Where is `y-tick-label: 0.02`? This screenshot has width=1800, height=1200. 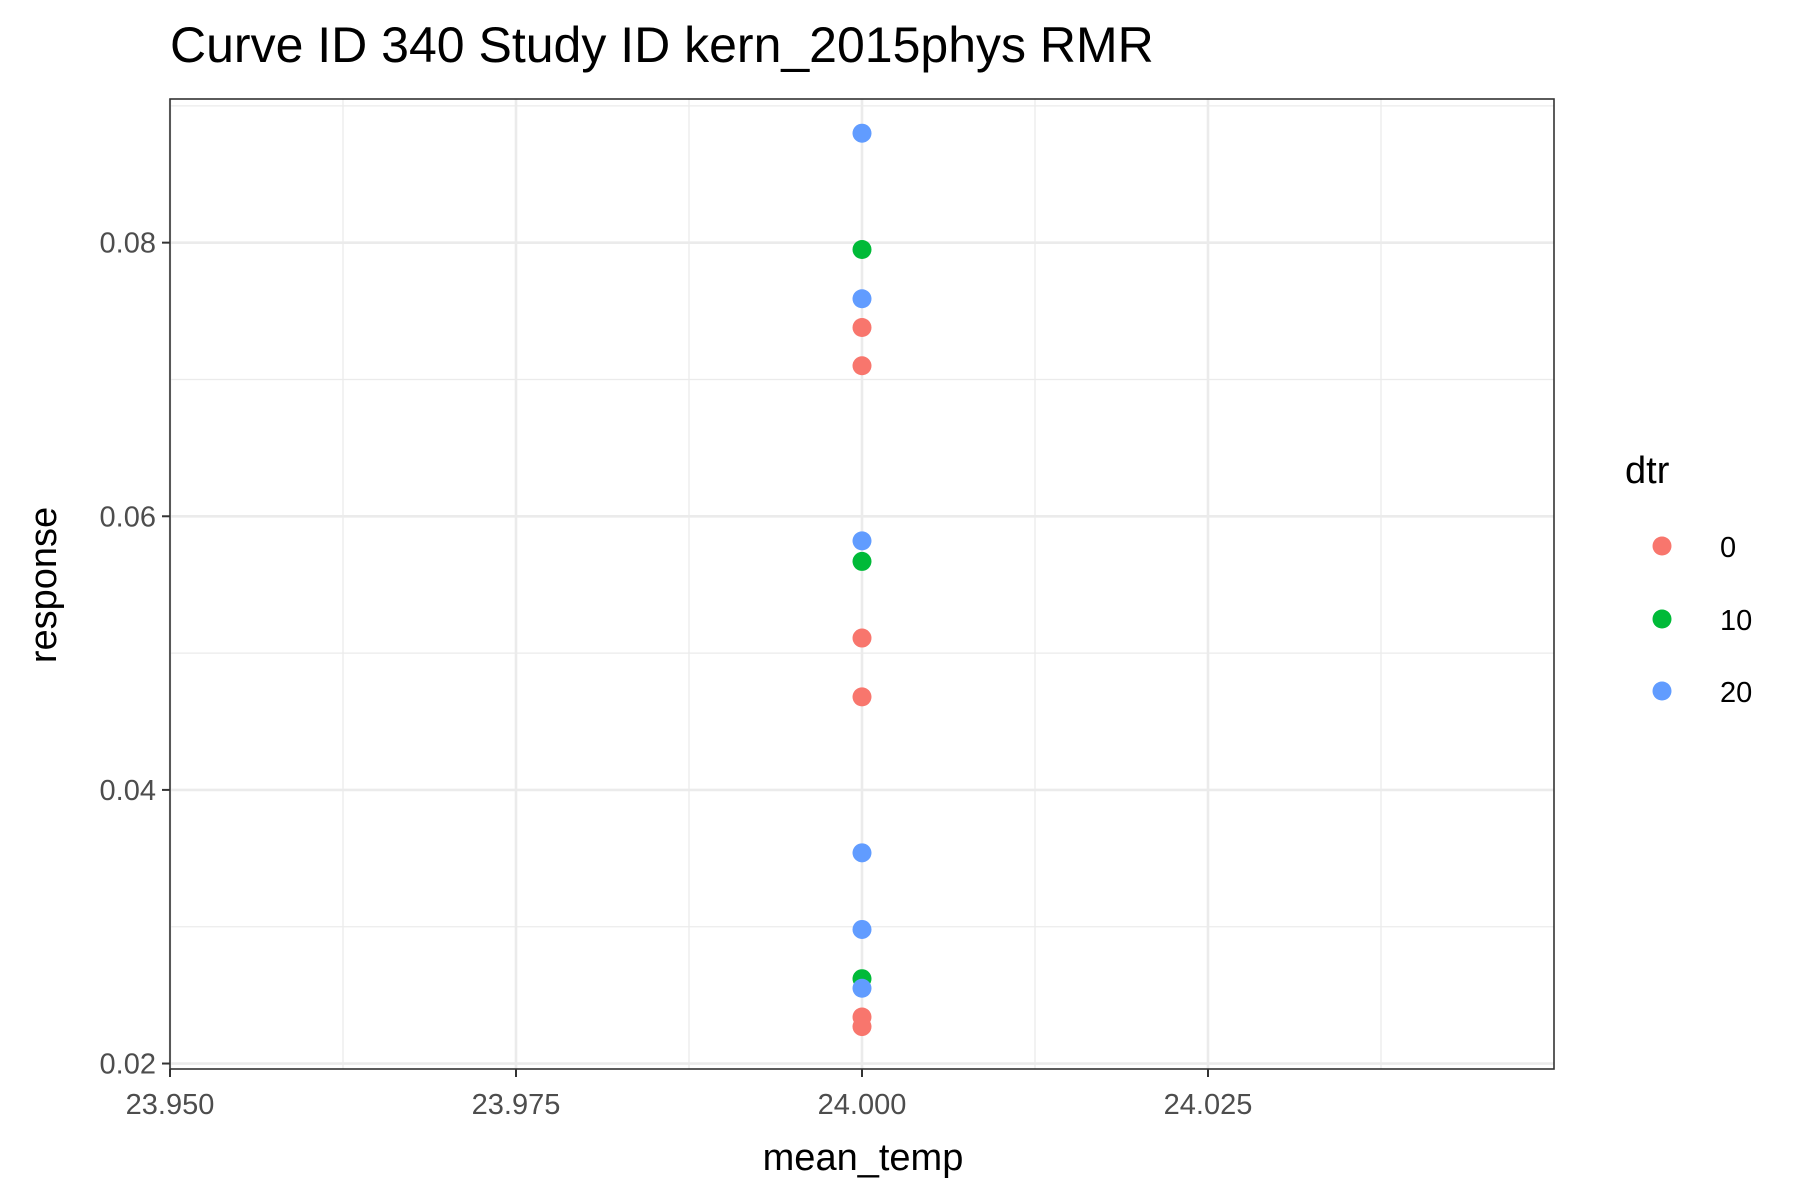 y-tick-label: 0.02 is located at coordinates (128, 1065).